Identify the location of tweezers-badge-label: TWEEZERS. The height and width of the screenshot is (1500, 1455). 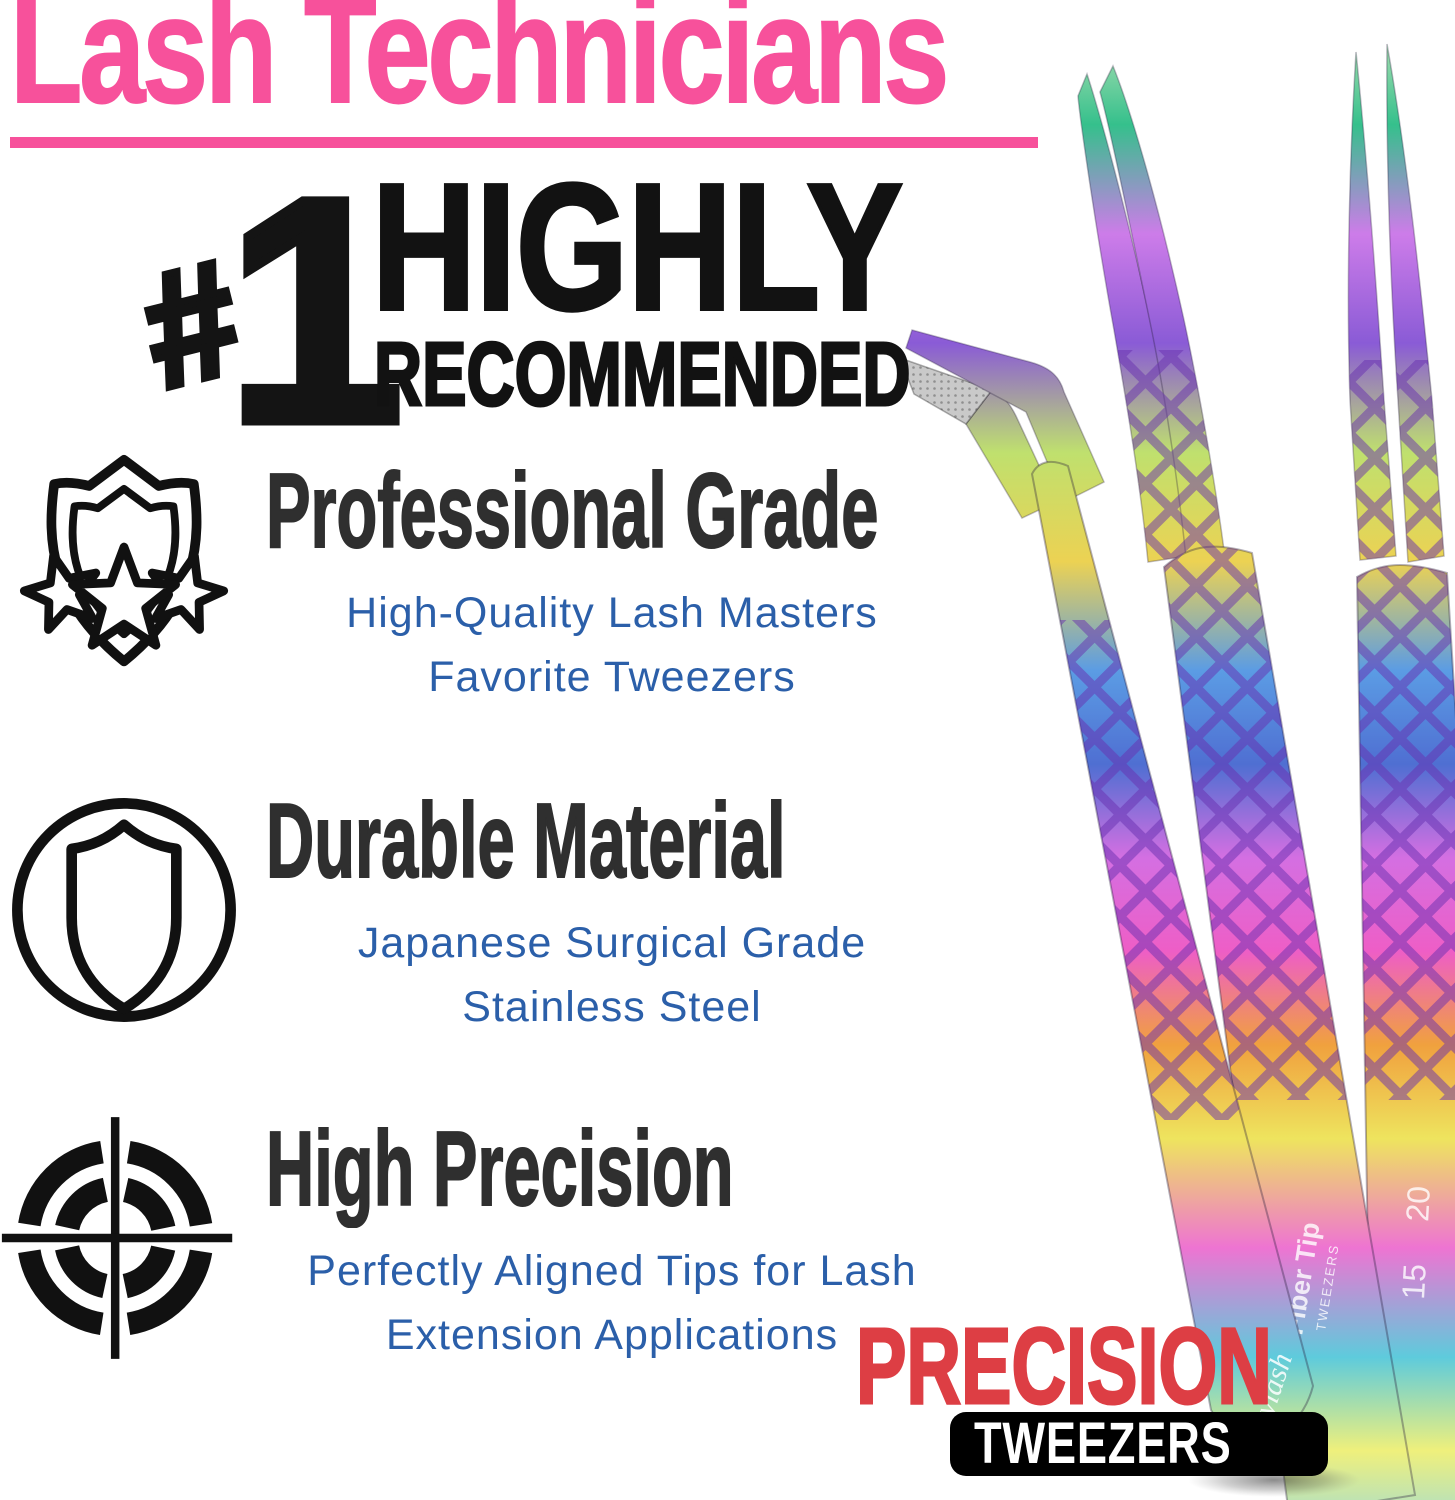
(1103, 1443).